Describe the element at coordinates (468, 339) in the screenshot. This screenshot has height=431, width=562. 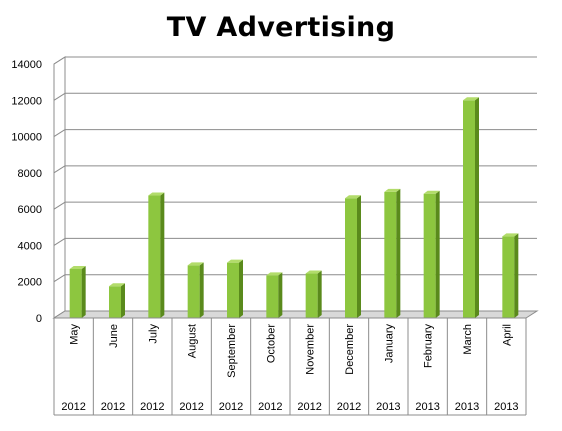
I see `x-tick-label: March` at that location.